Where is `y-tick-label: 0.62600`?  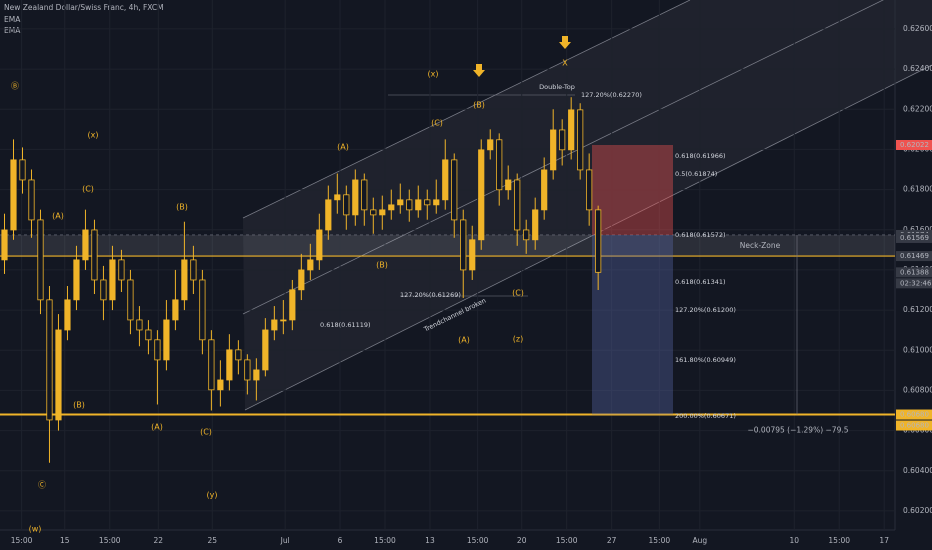
y-tick-label: 0.62600 is located at coordinates (917, 28).